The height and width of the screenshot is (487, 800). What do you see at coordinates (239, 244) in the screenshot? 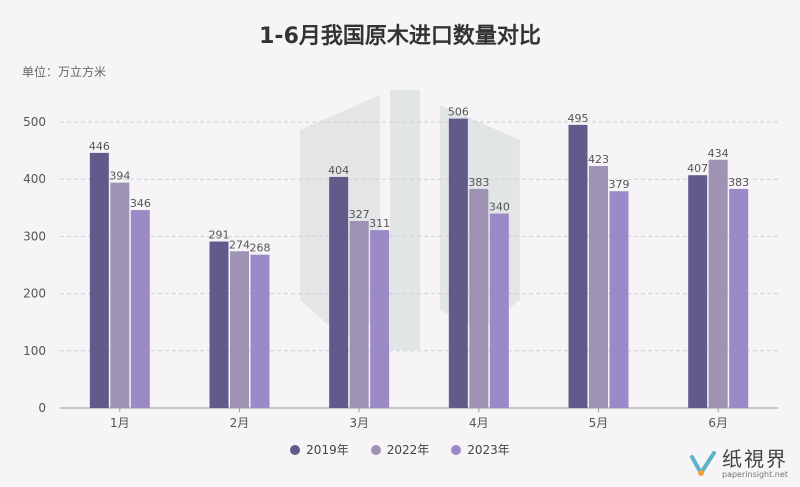
I see `data-label: 274` at bounding box center [239, 244].